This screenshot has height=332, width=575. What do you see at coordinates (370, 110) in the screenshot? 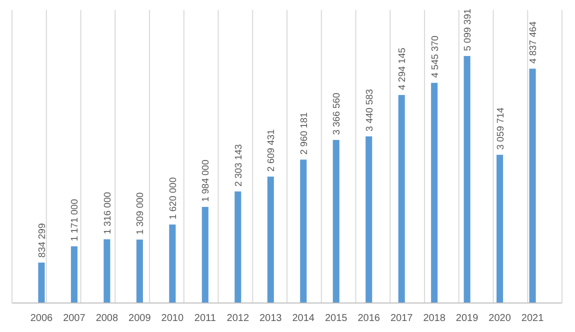
I see `data-label: 3 440 583` at bounding box center [370, 110].